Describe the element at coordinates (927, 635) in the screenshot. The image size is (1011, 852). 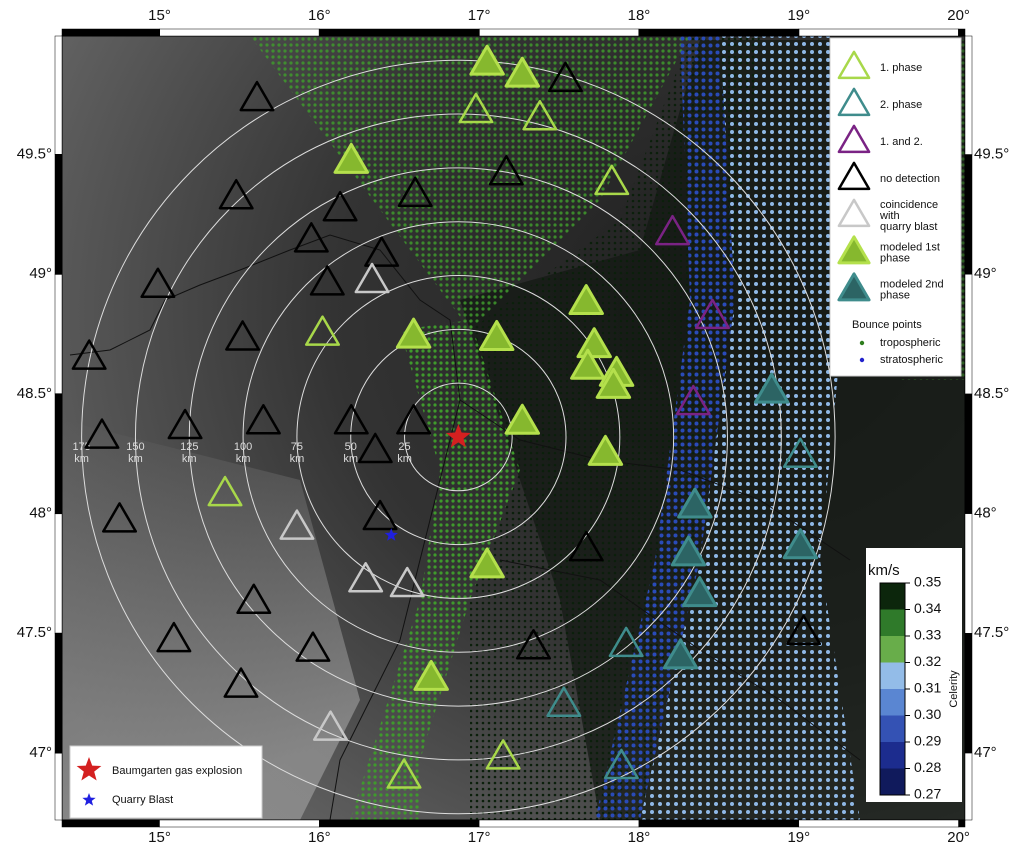
I see `colorbar-tick-label: 0.33` at that location.